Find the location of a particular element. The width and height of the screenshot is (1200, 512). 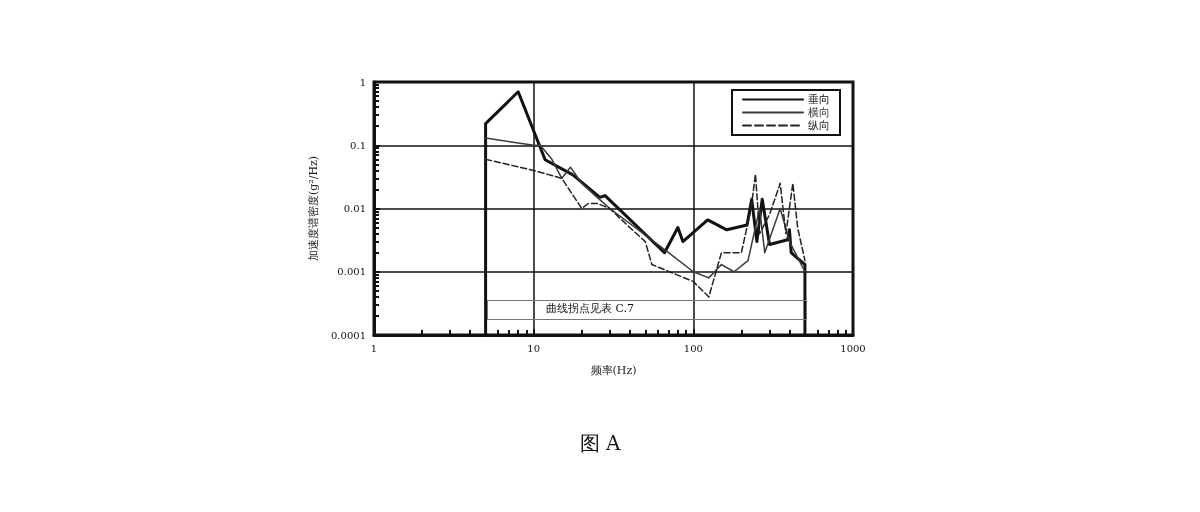

y-tick-label: 0.01 is located at coordinates (354, 208).